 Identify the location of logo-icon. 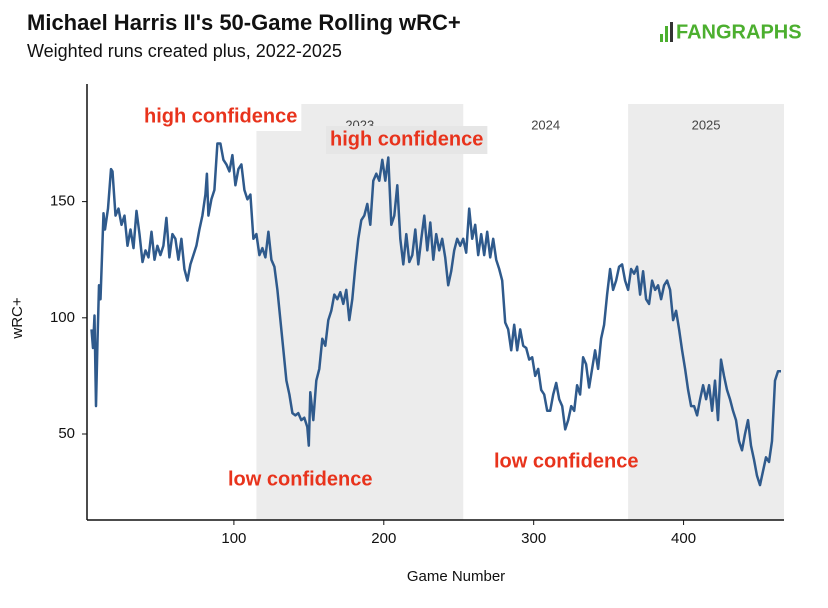
(666, 32).